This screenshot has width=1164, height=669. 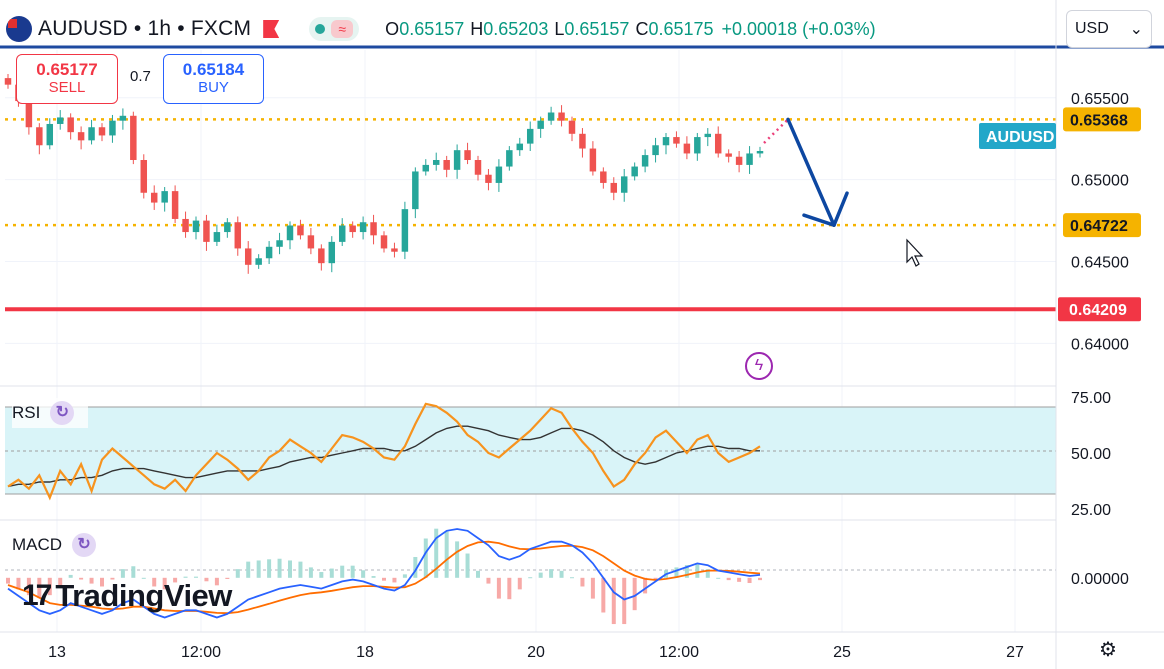 I want to click on tradingview-logo: 17 TradingView, so click(x=127, y=596).